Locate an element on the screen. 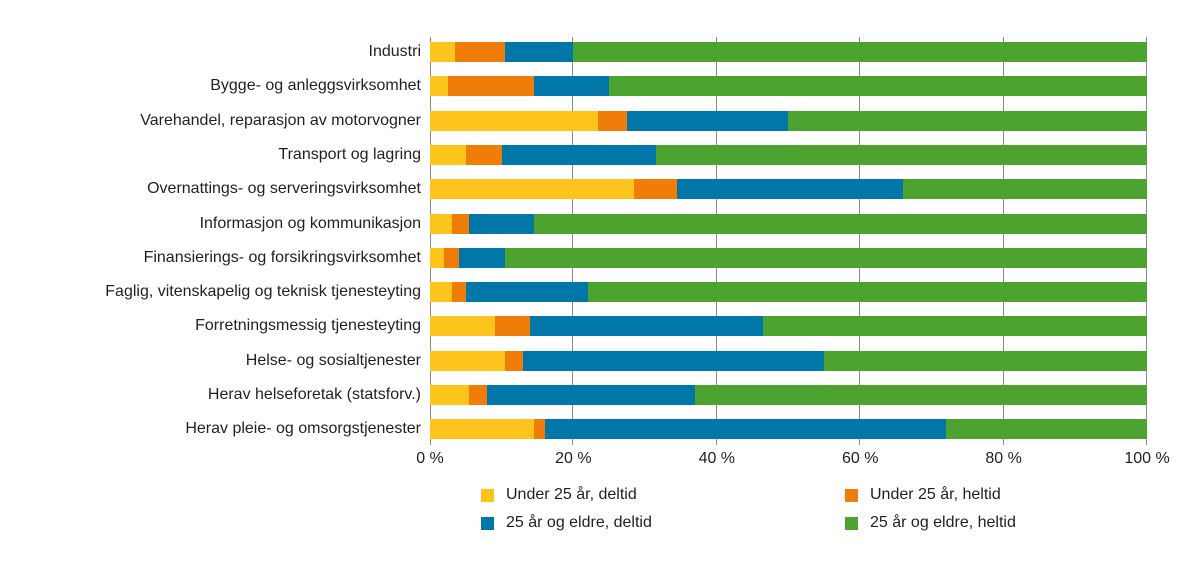 The height and width of the screenshot is (569, 1200). category-label: Informasjon og kommunikasjon is located at coordinates (310, 223).